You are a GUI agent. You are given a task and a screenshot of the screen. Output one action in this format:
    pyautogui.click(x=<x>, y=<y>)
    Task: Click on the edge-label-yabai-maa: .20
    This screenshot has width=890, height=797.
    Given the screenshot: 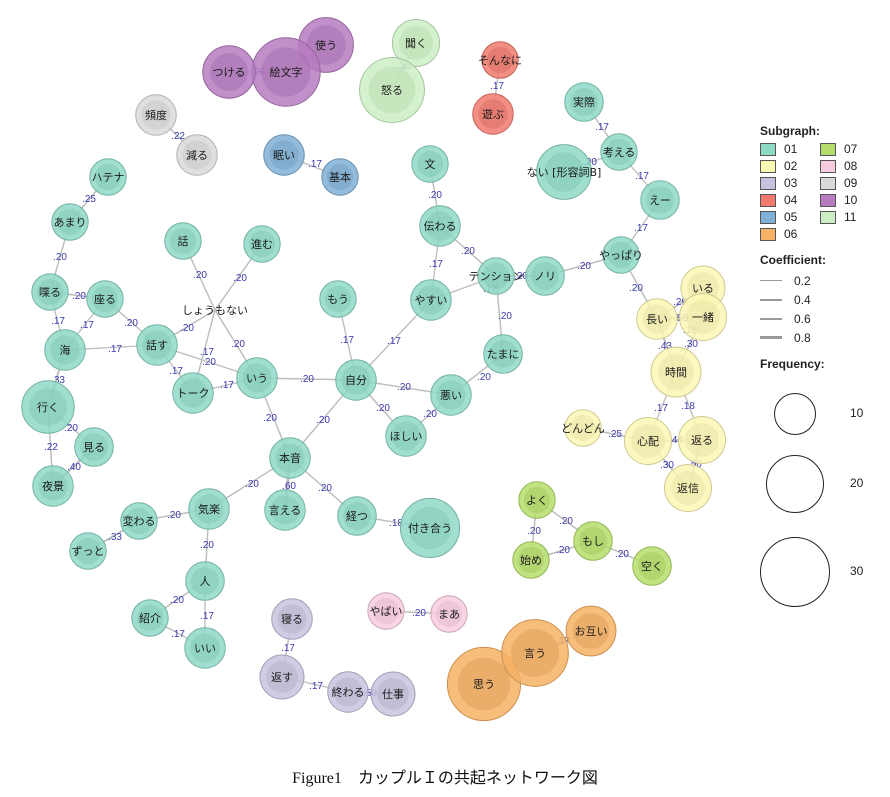 What is the action you would take?
    pyautogui.click(x=419, y=613)
    